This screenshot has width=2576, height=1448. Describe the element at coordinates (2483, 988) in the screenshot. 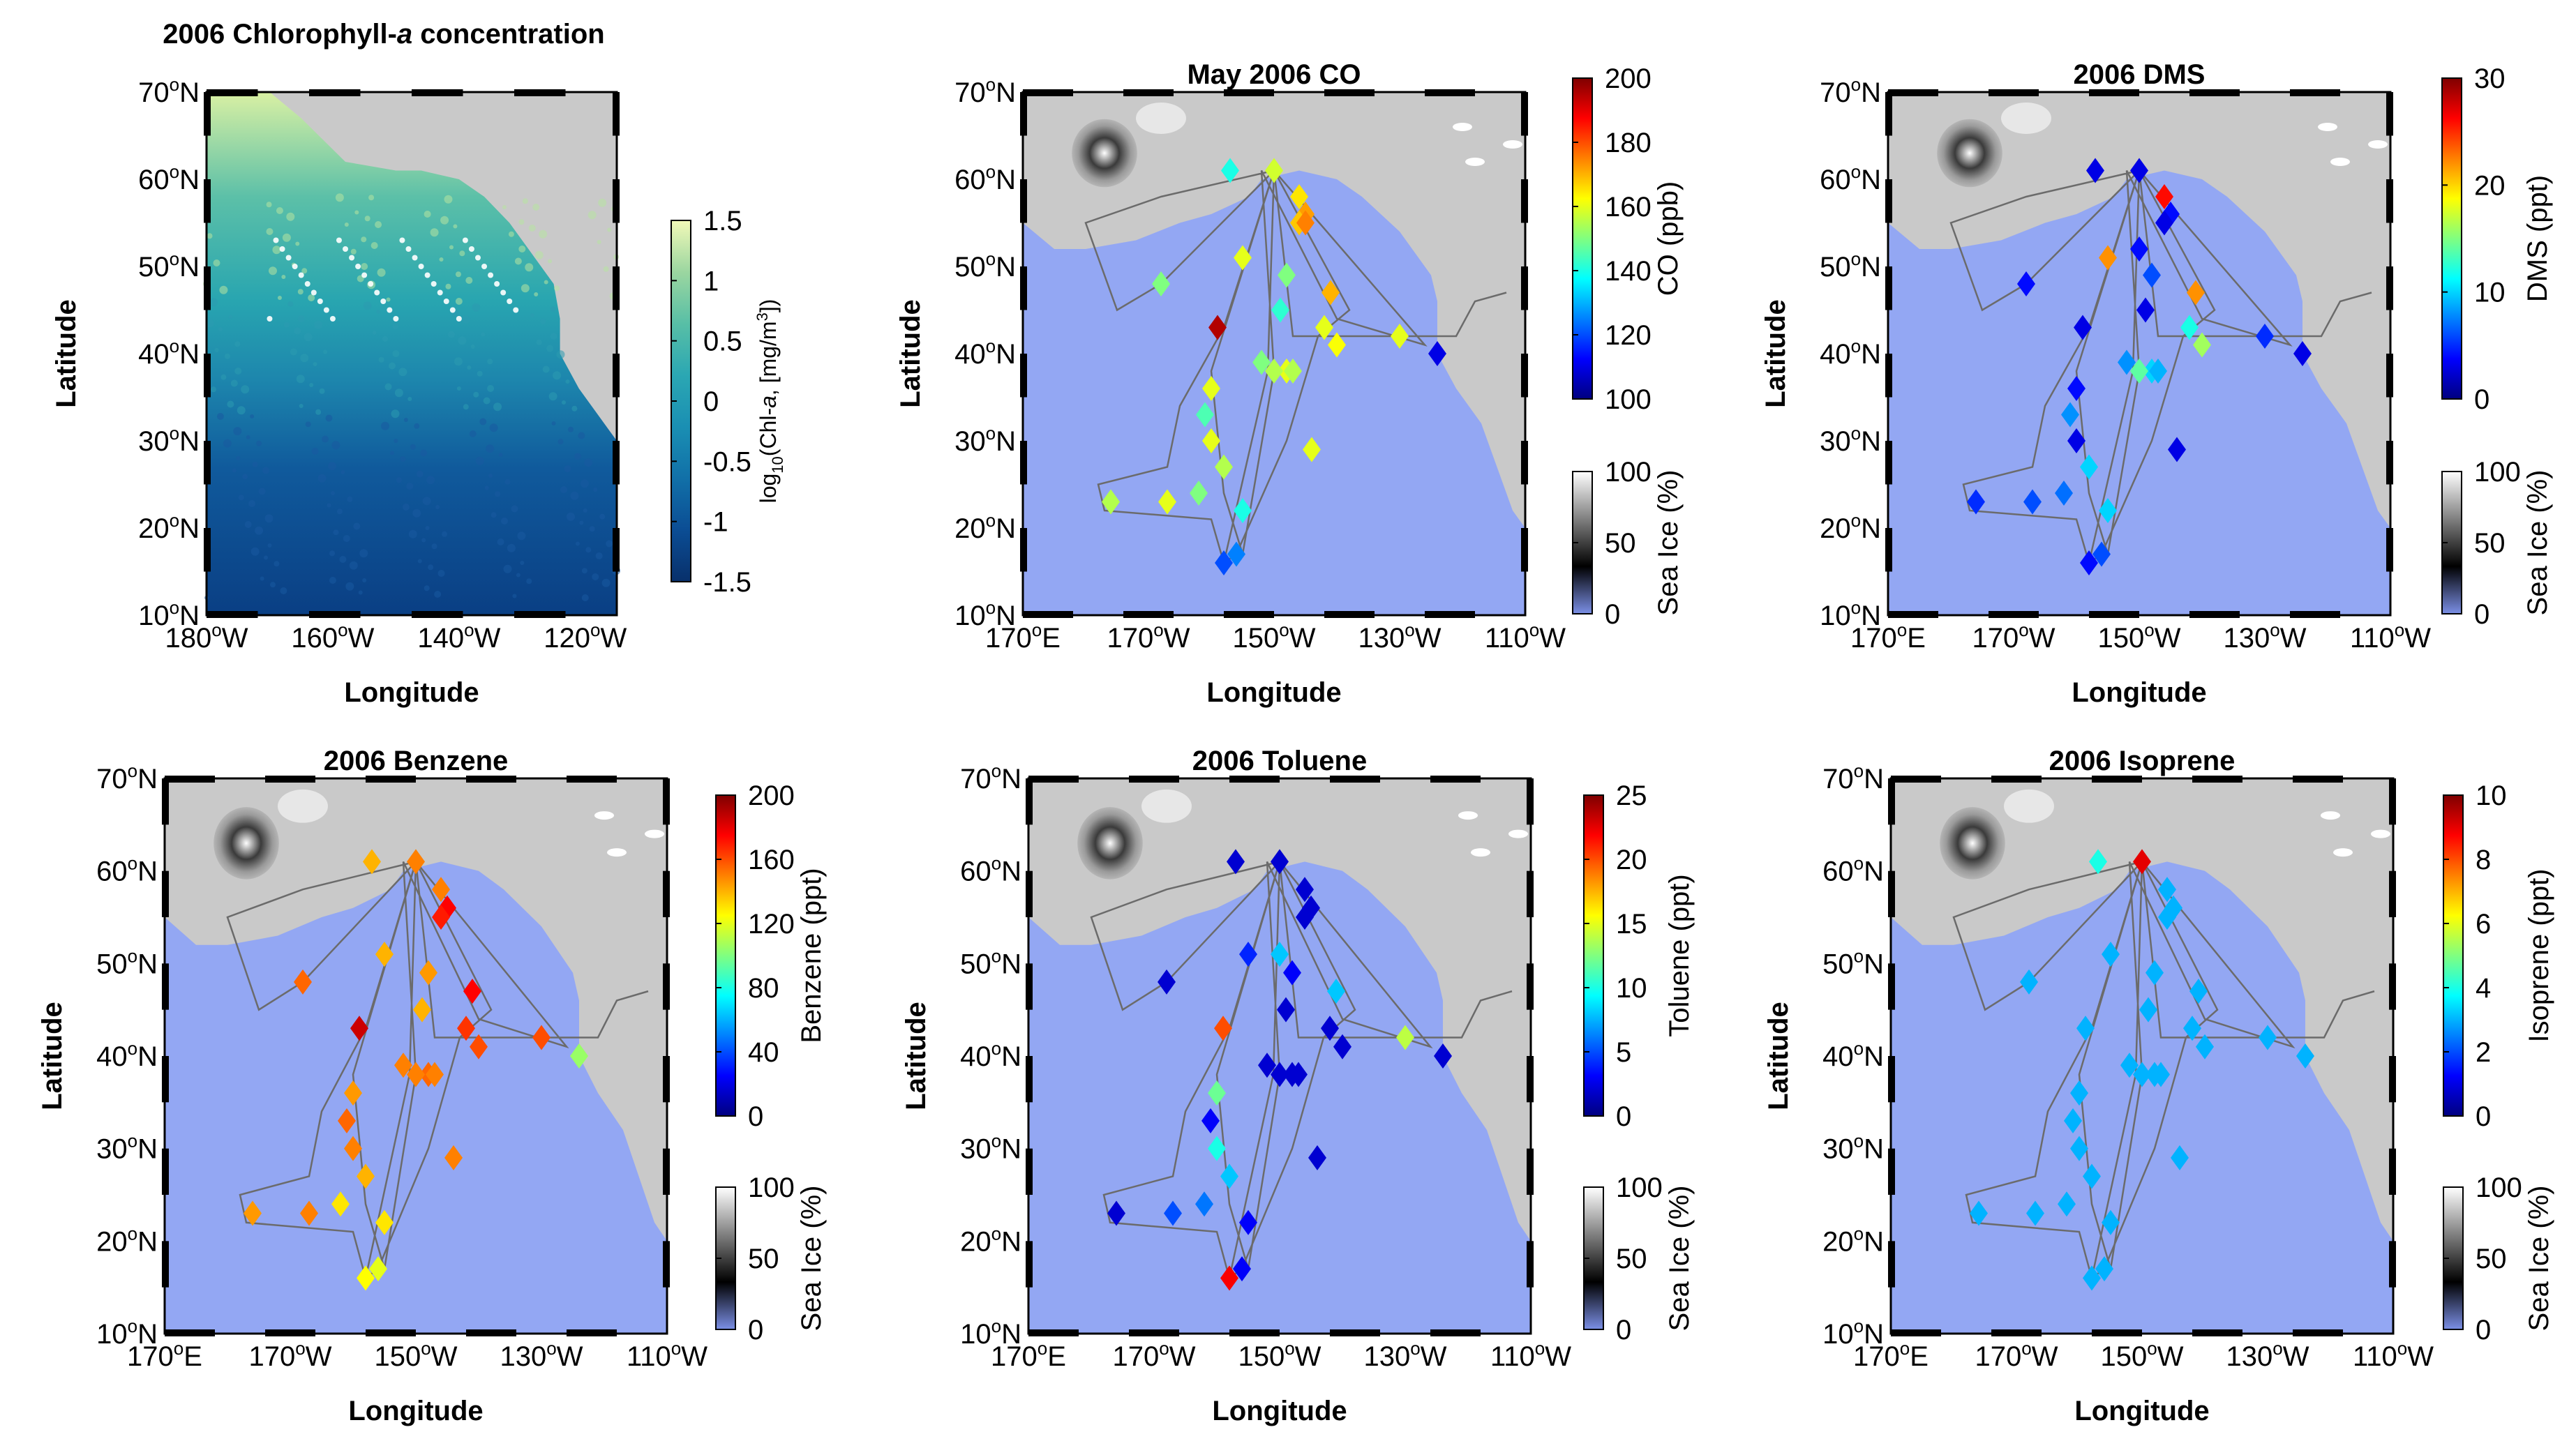

I see `colorbar-tick-label: 4` at that location.